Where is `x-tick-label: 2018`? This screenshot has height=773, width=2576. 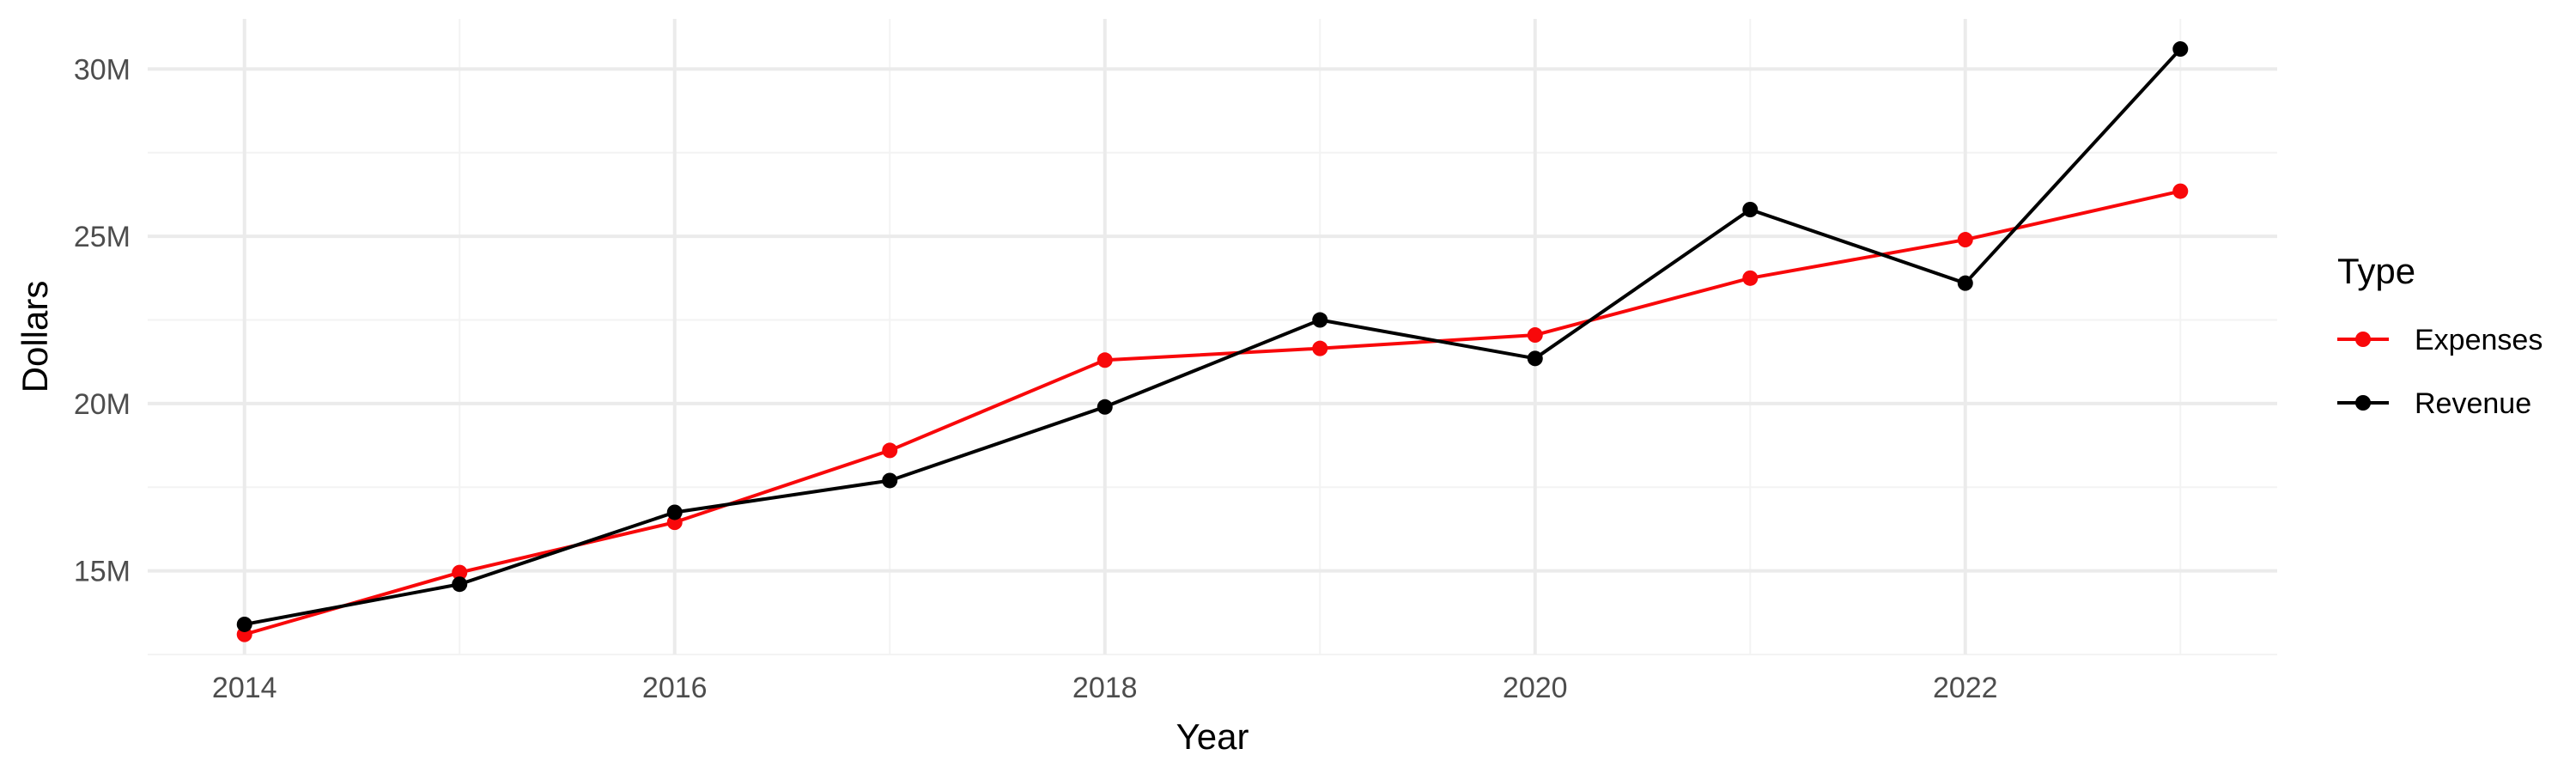 x-tick-label: 2018 is located at coordinates (1105, 688).